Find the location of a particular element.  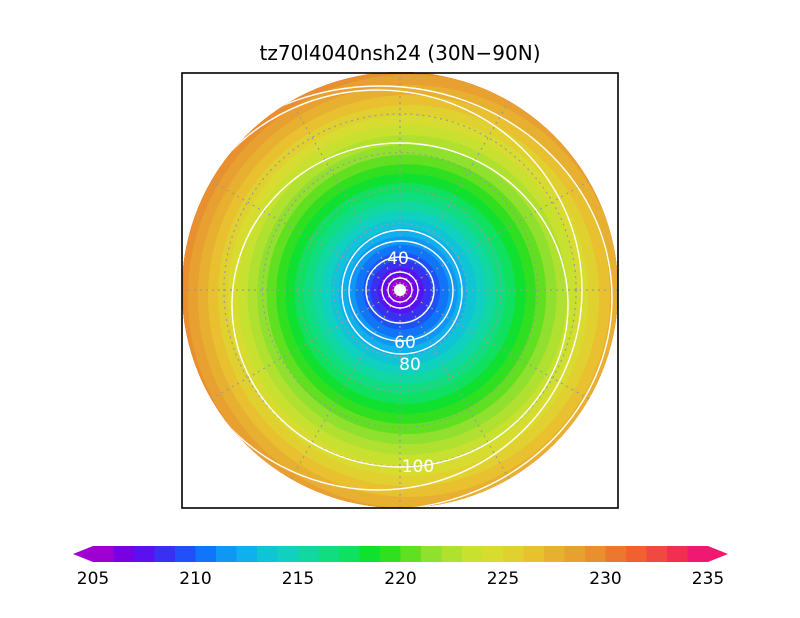

colorbar-tick-label: 210 is located at coordinates (195, 579).